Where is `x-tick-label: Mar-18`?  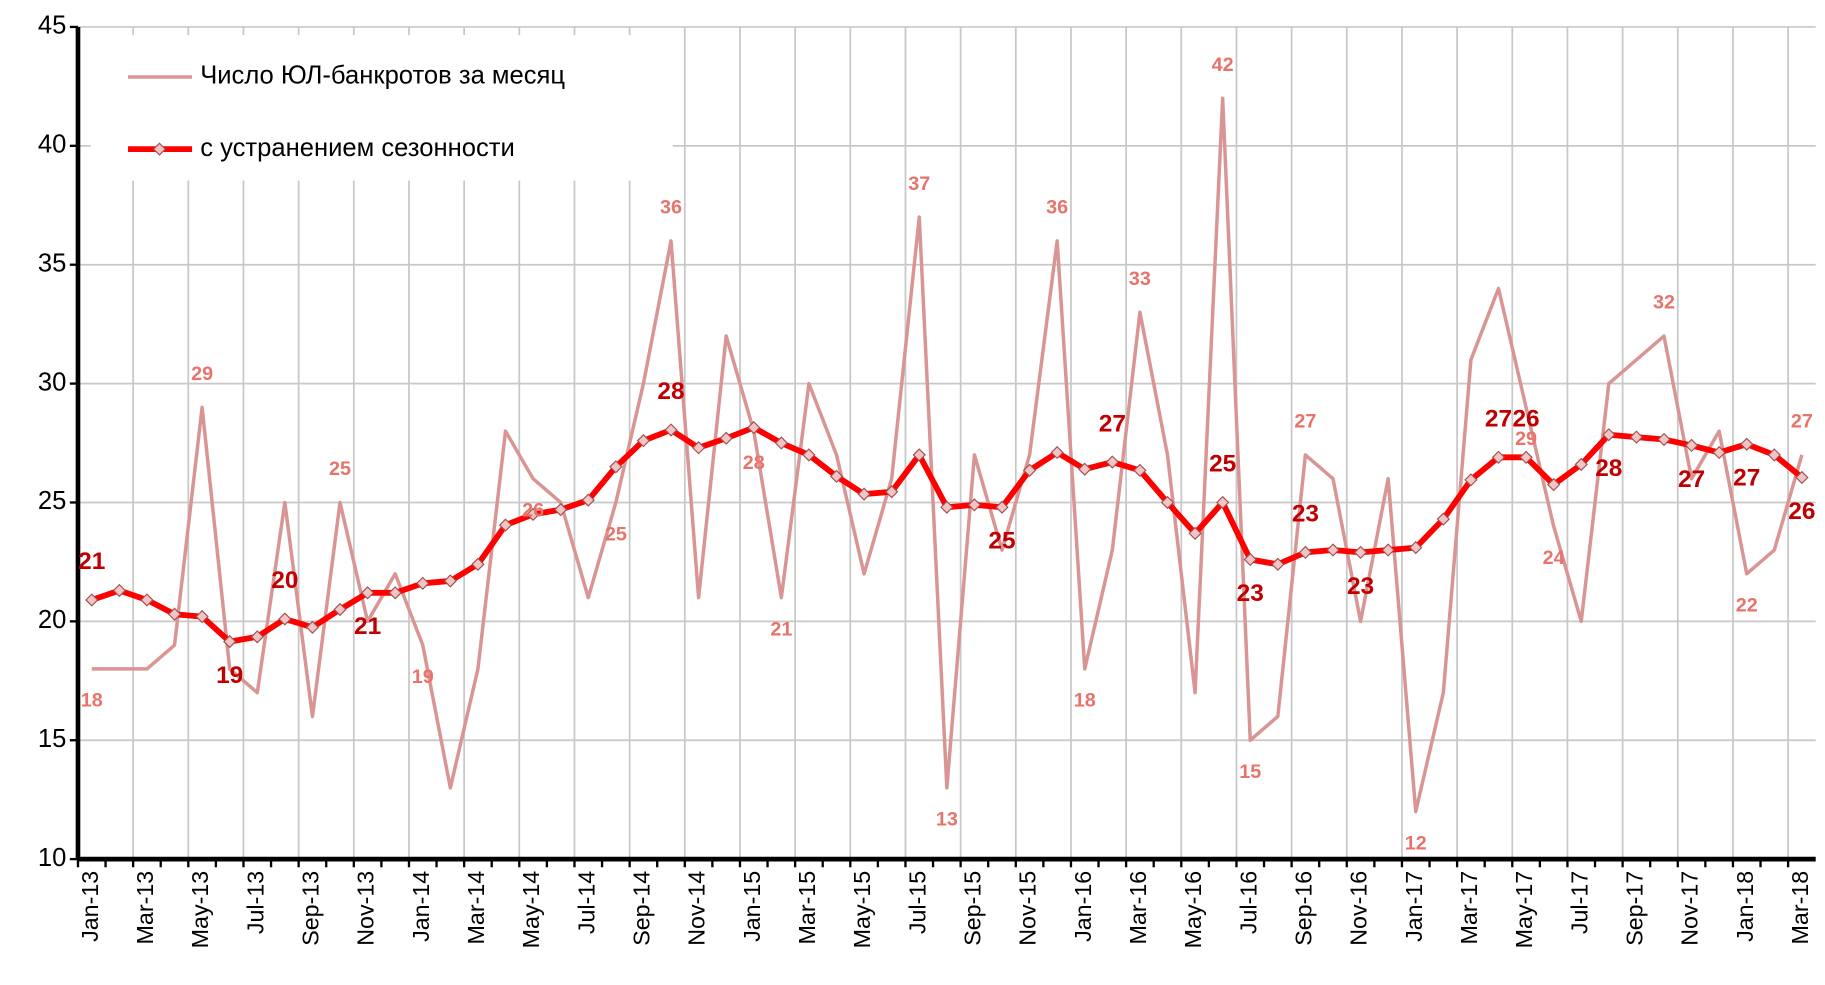
x-tick-label: Mar-18 is located at coordinates (1800, 908).